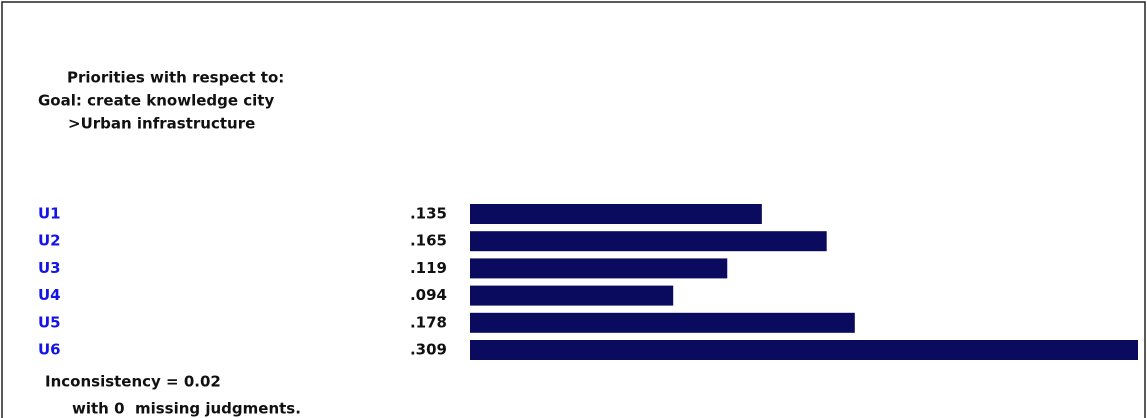 The image size is (1147, 418). Describe the element at coordinates (49, 295) in the screenshot. I see `category-label: U4` at that location.